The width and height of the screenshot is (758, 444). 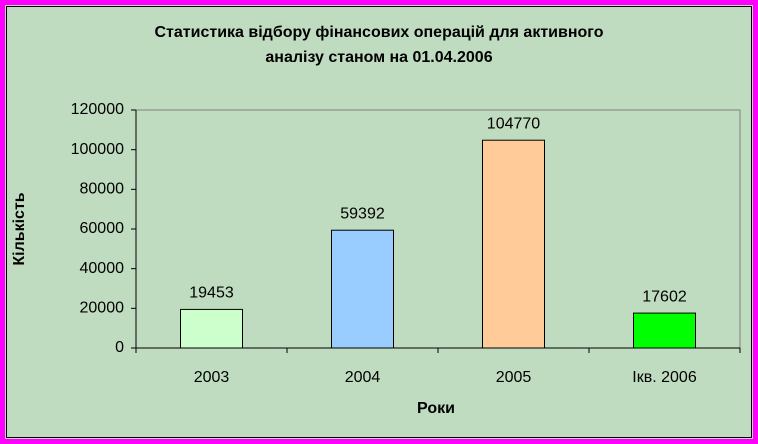 What do you see at coordinates (119, 347) in the screenshot?
I see `y-tick-label: 0` at bounding box center [119, 347].